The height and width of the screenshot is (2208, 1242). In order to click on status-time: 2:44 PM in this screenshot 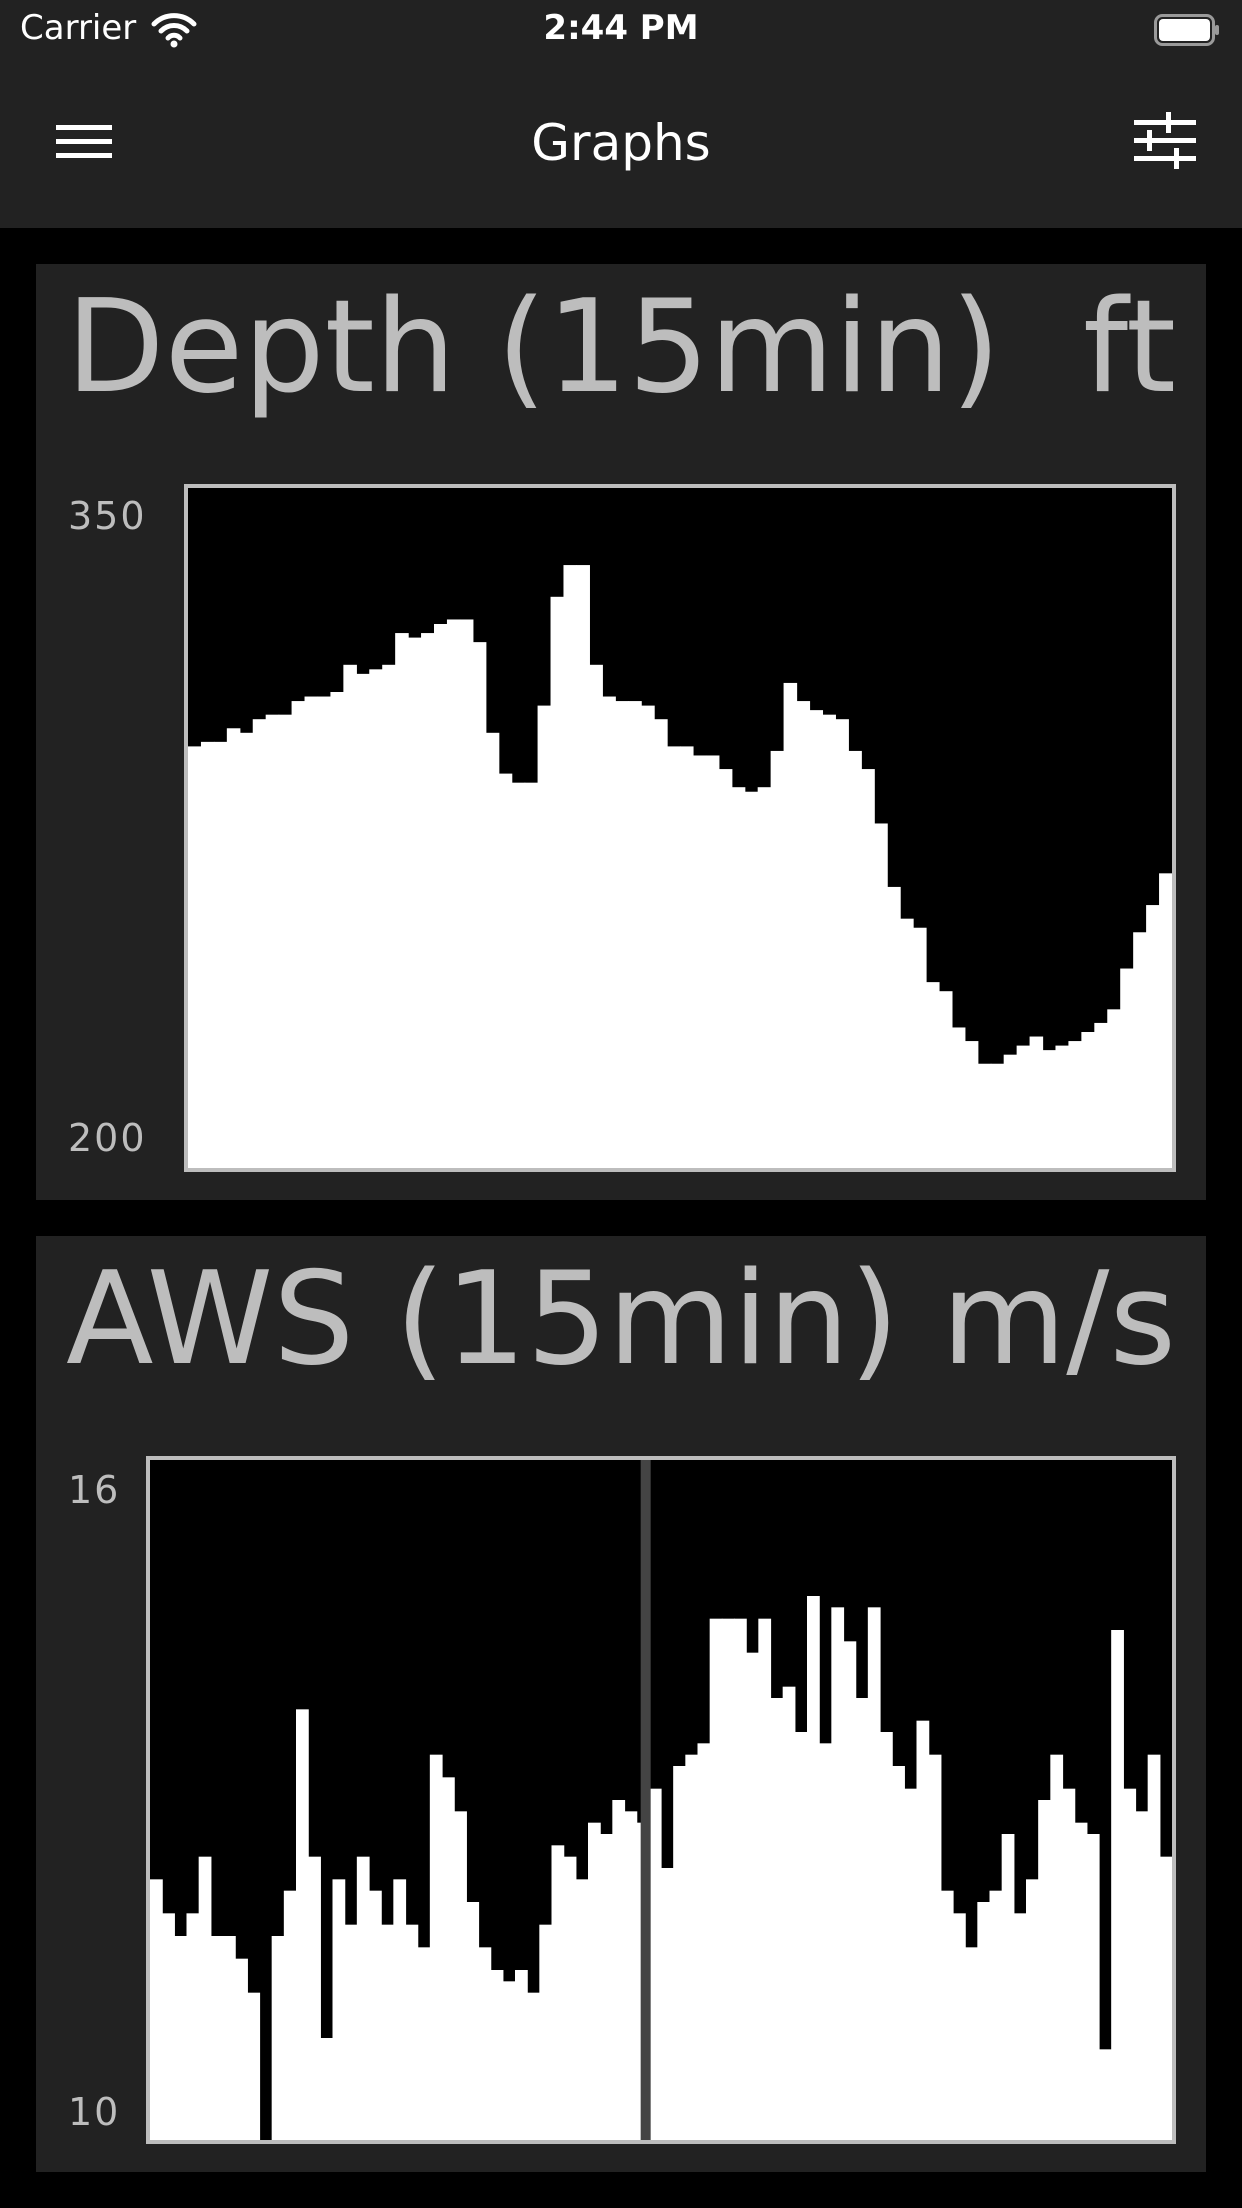, I will do `click(621, 28)`.